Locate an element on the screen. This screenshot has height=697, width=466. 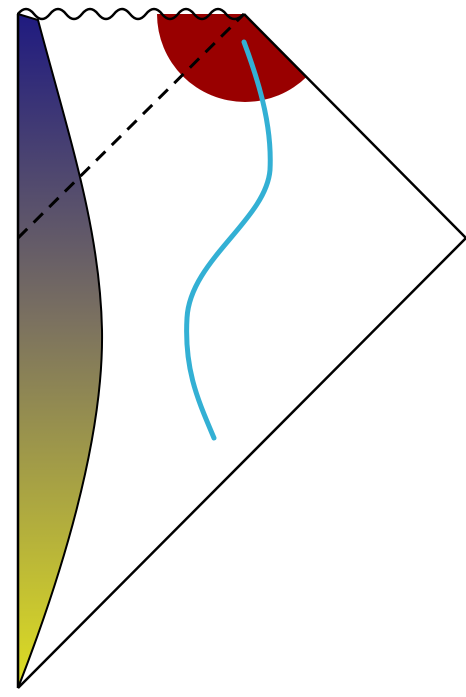
worldline-curve is located at coordinates (228, 240).